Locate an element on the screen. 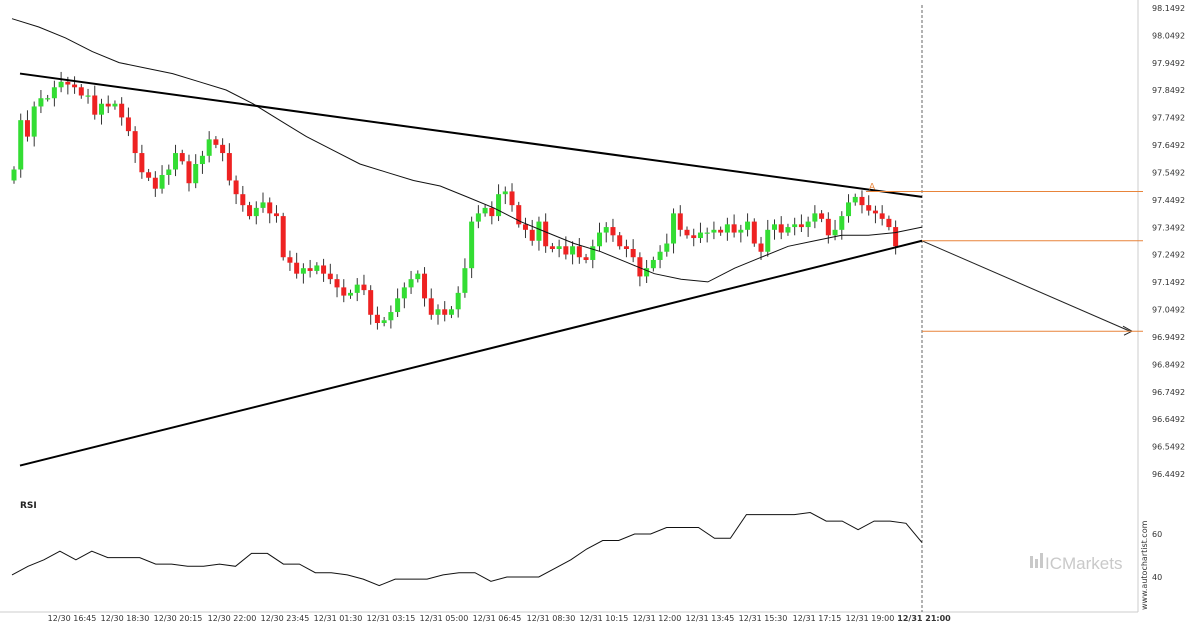 The width and height of the screenshot is (1200, 630). pattern-point-label: A is located at coordinates (872, 187).